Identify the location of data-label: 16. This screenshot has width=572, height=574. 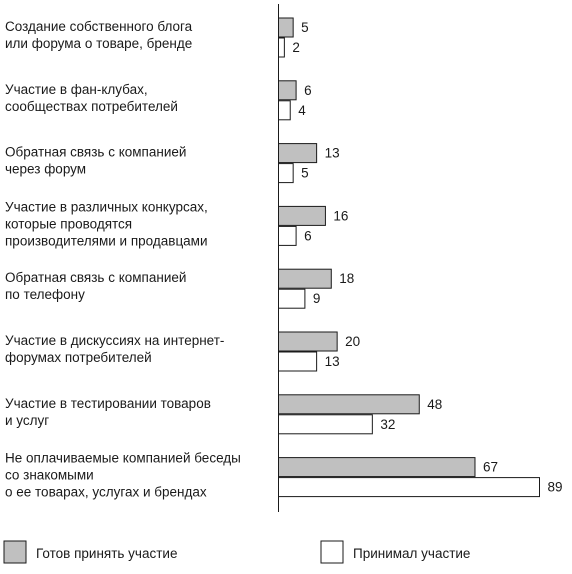
(340, 215).